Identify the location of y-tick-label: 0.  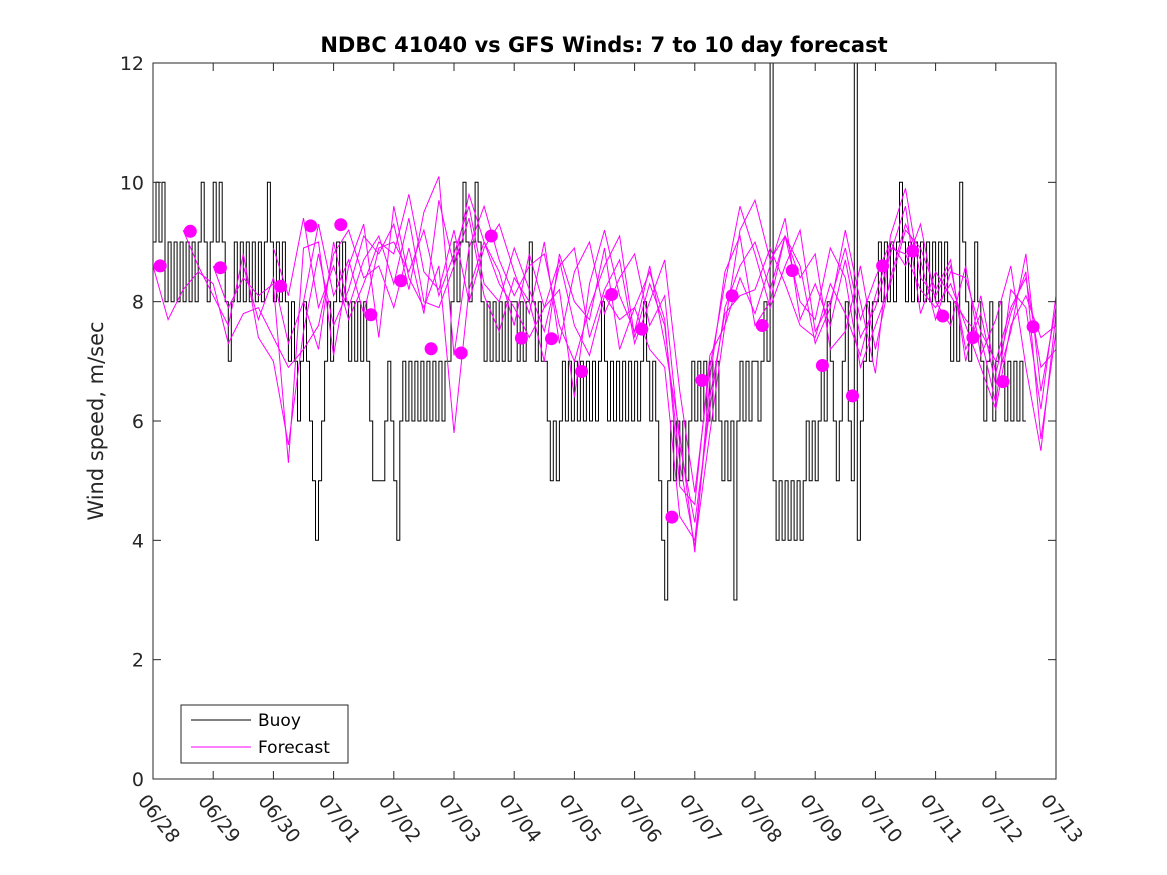
(138, 780).